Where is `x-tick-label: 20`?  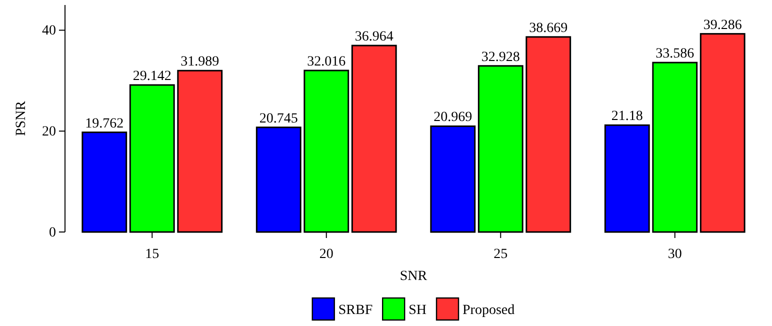
x-tick-label: 20 is located at coordinates (326, 254).